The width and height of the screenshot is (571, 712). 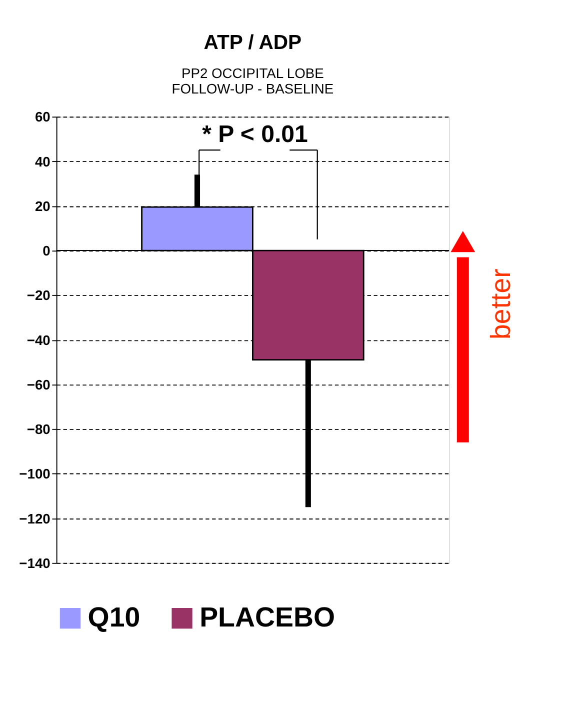 What do you see at coordinates (38, 384) in the screenshot?
I see `y-tick-label: −60` at bounding box center [38, 384].